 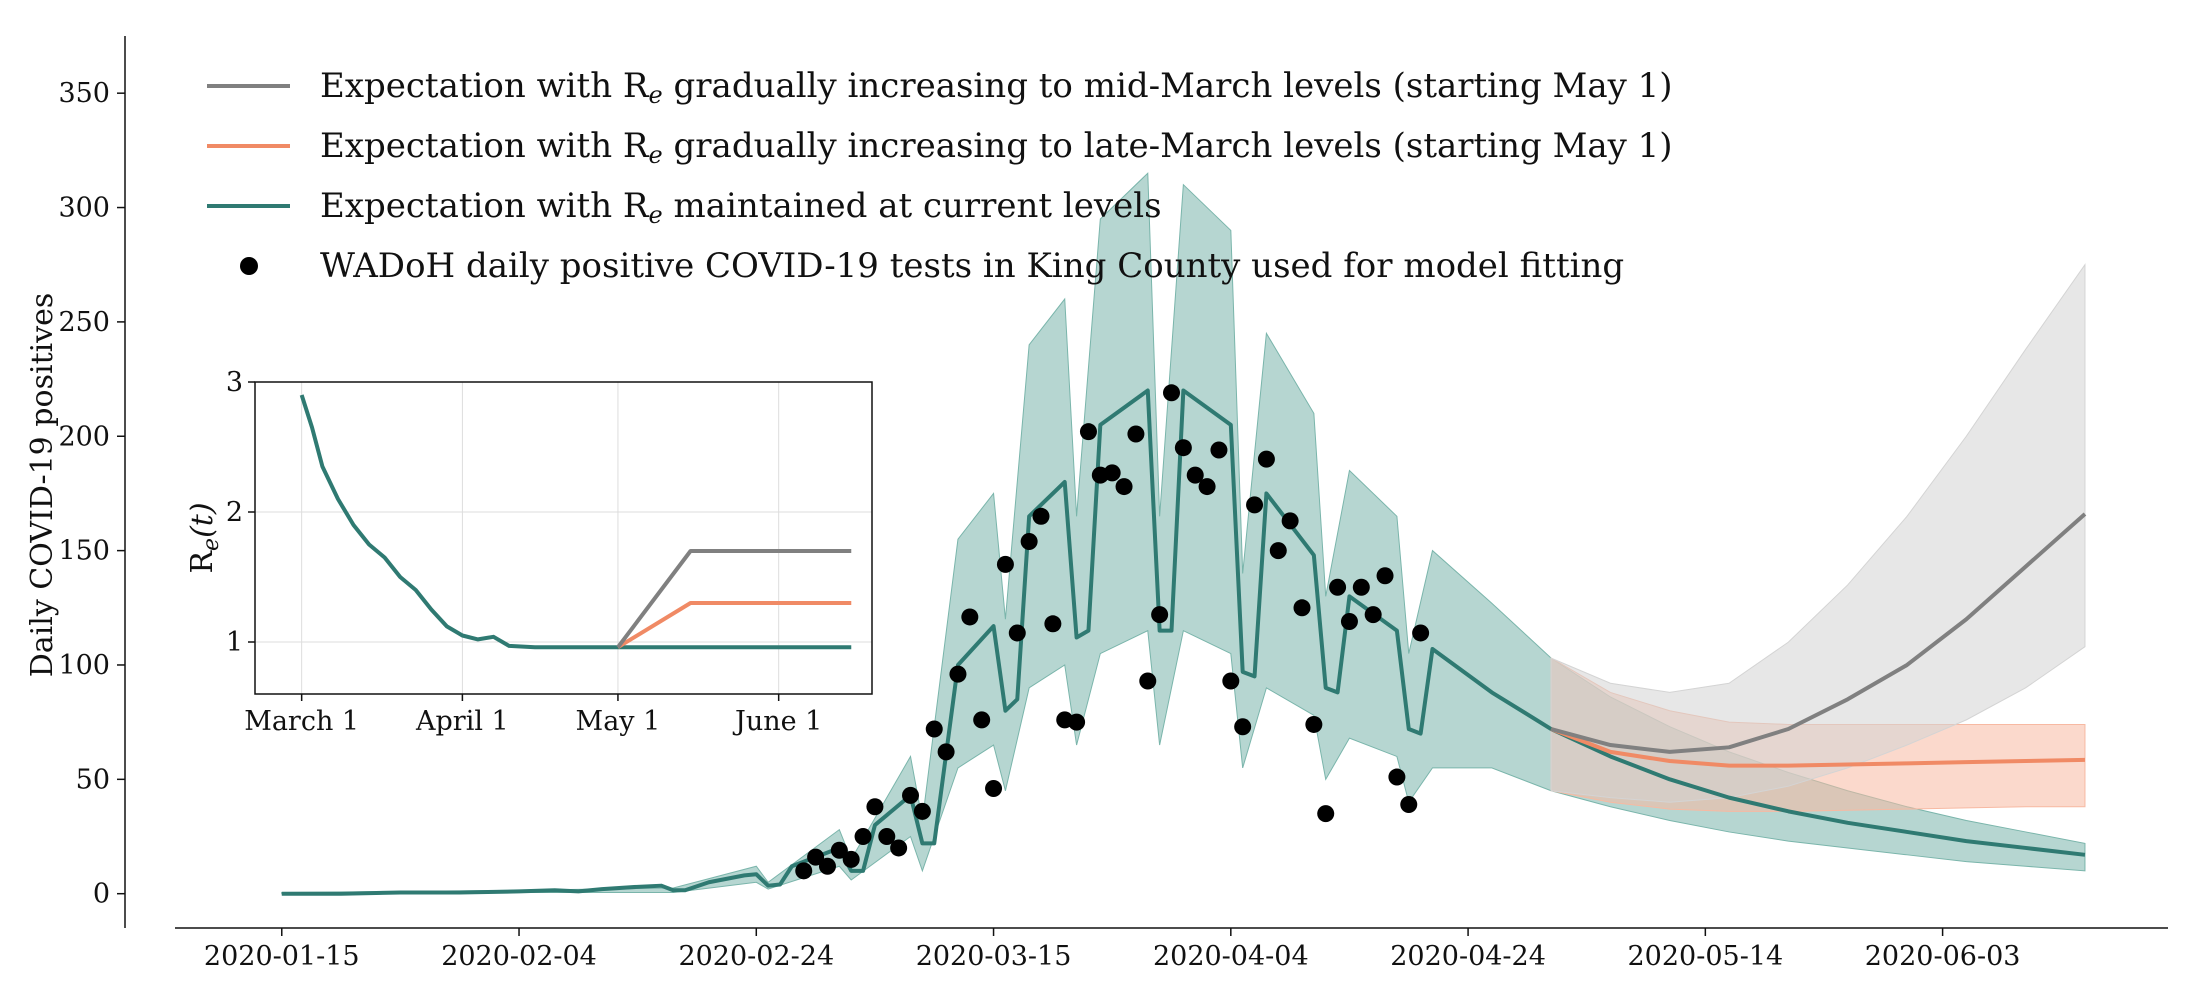 What do you see at coordinates (101, 894) in the screenshot?
I see `y-tick-label: 0` at bounding box center [101, 894].